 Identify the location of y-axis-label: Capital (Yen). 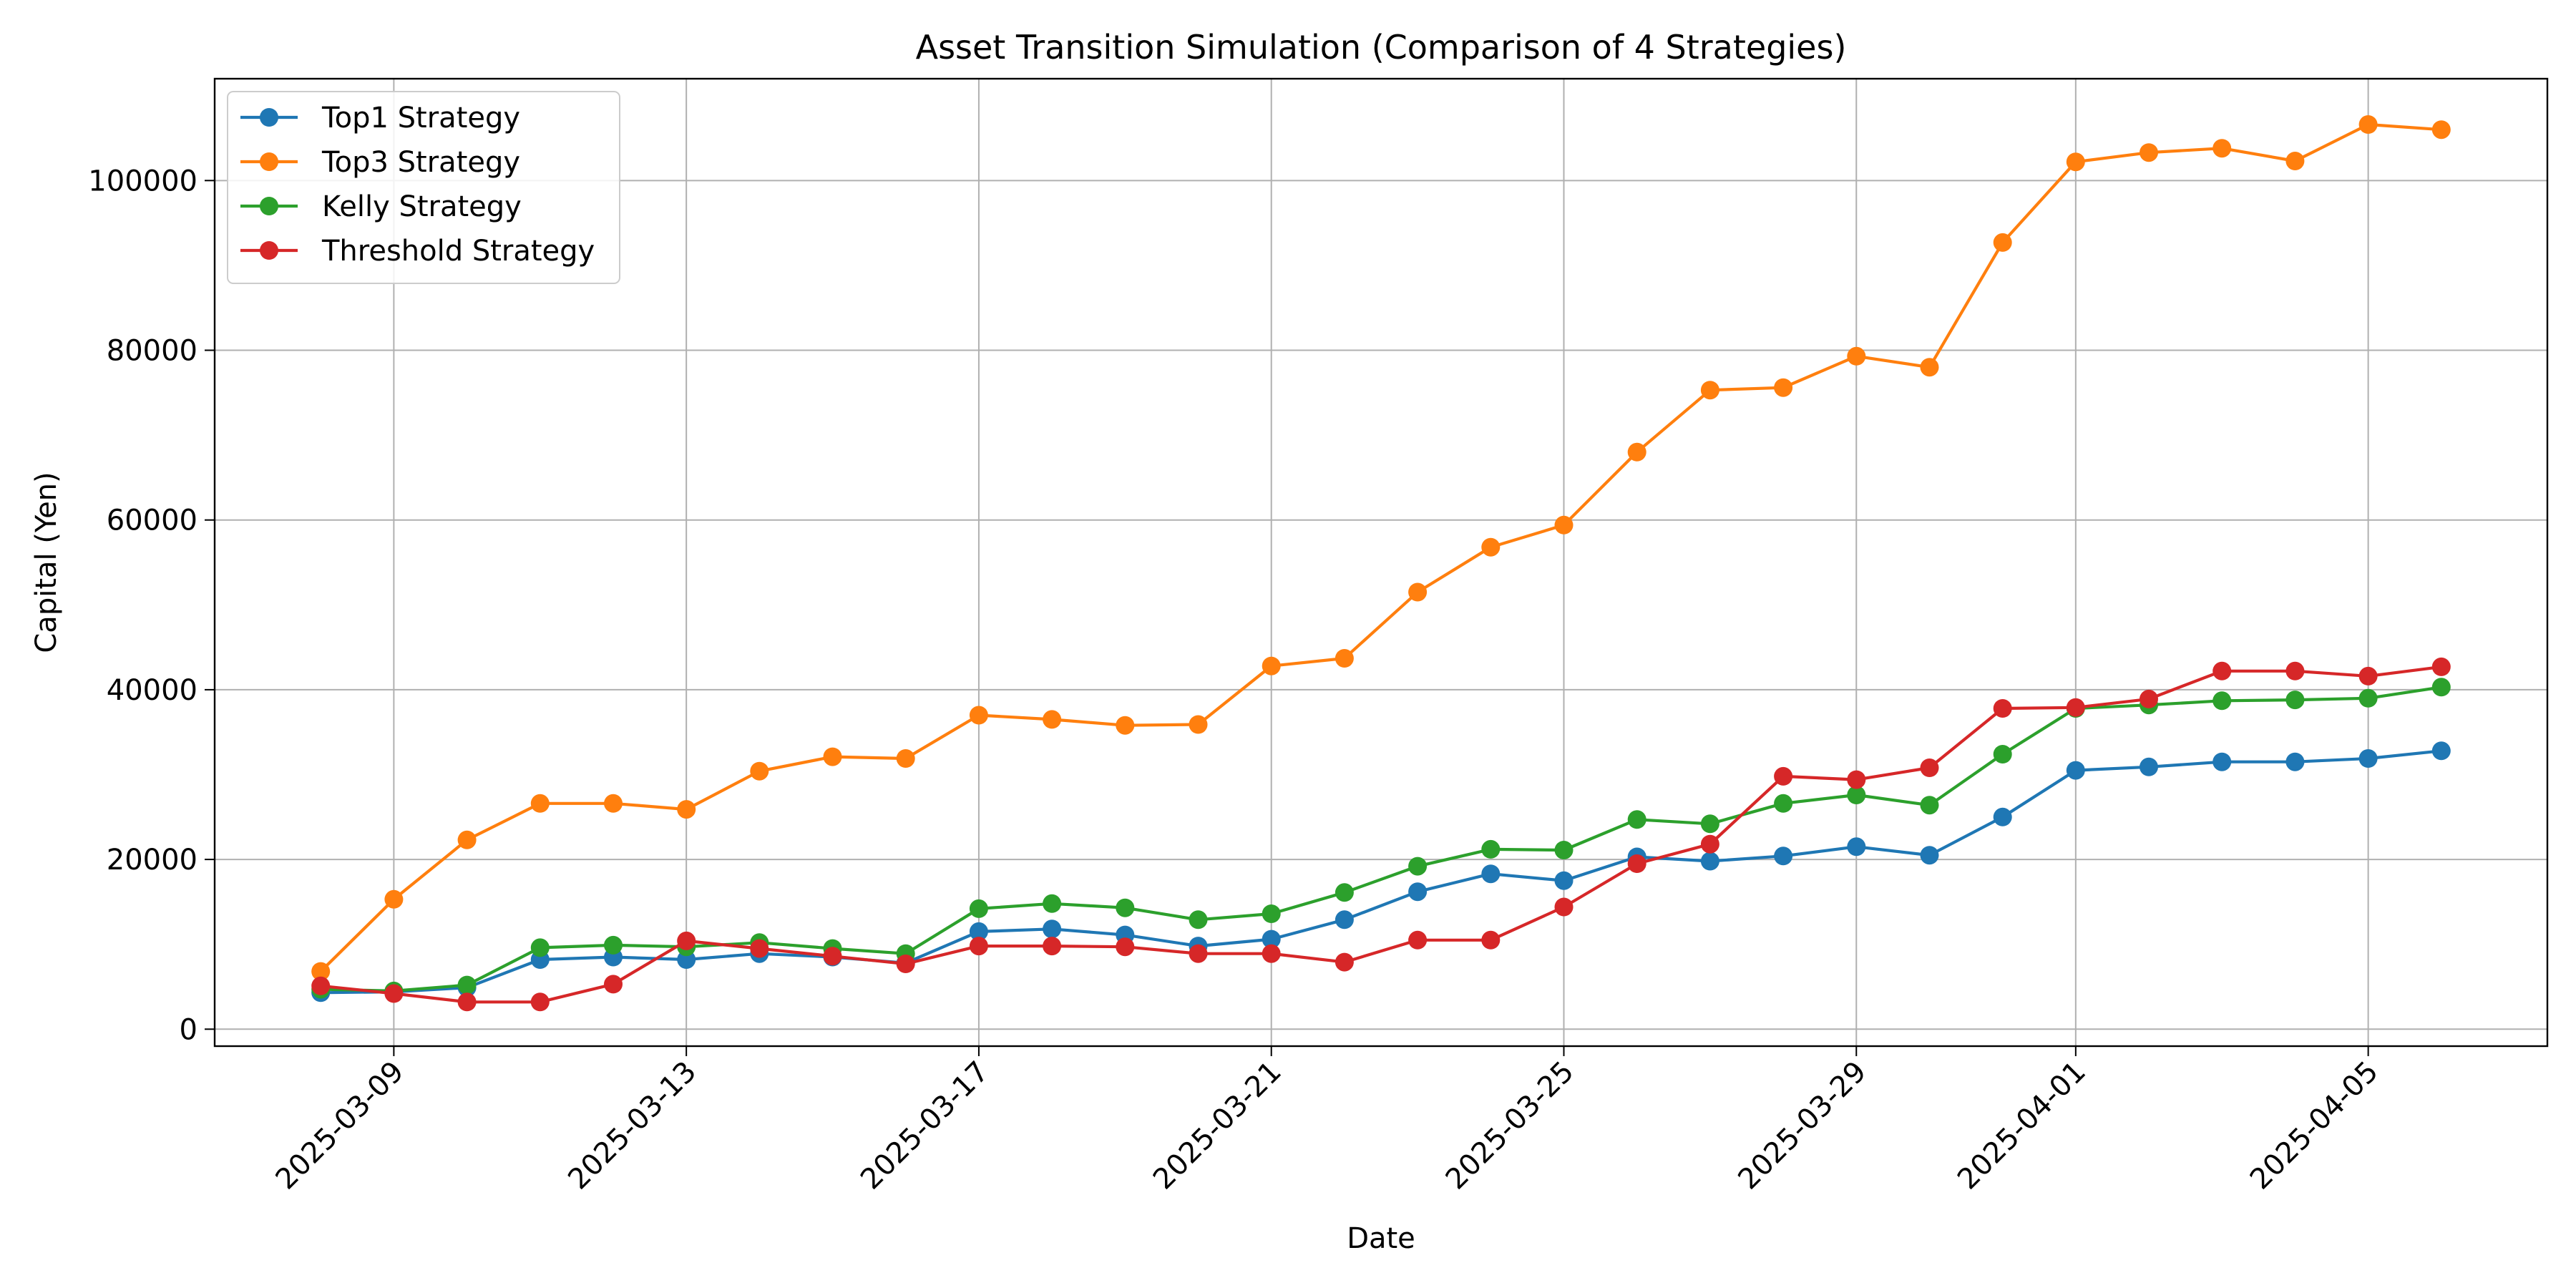
(46, 562).